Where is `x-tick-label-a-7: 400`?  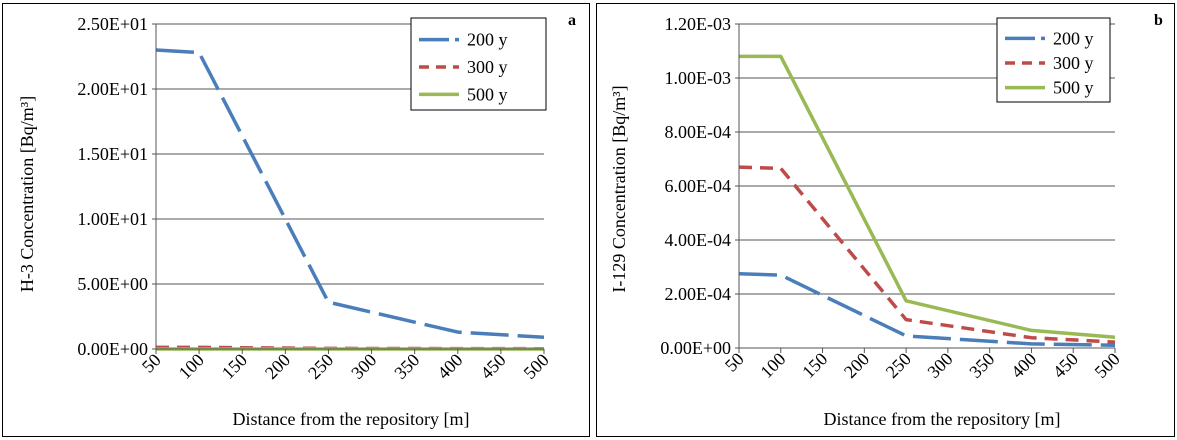
x-tick-label-a-7: 400 is located at coordinates (449, 366).